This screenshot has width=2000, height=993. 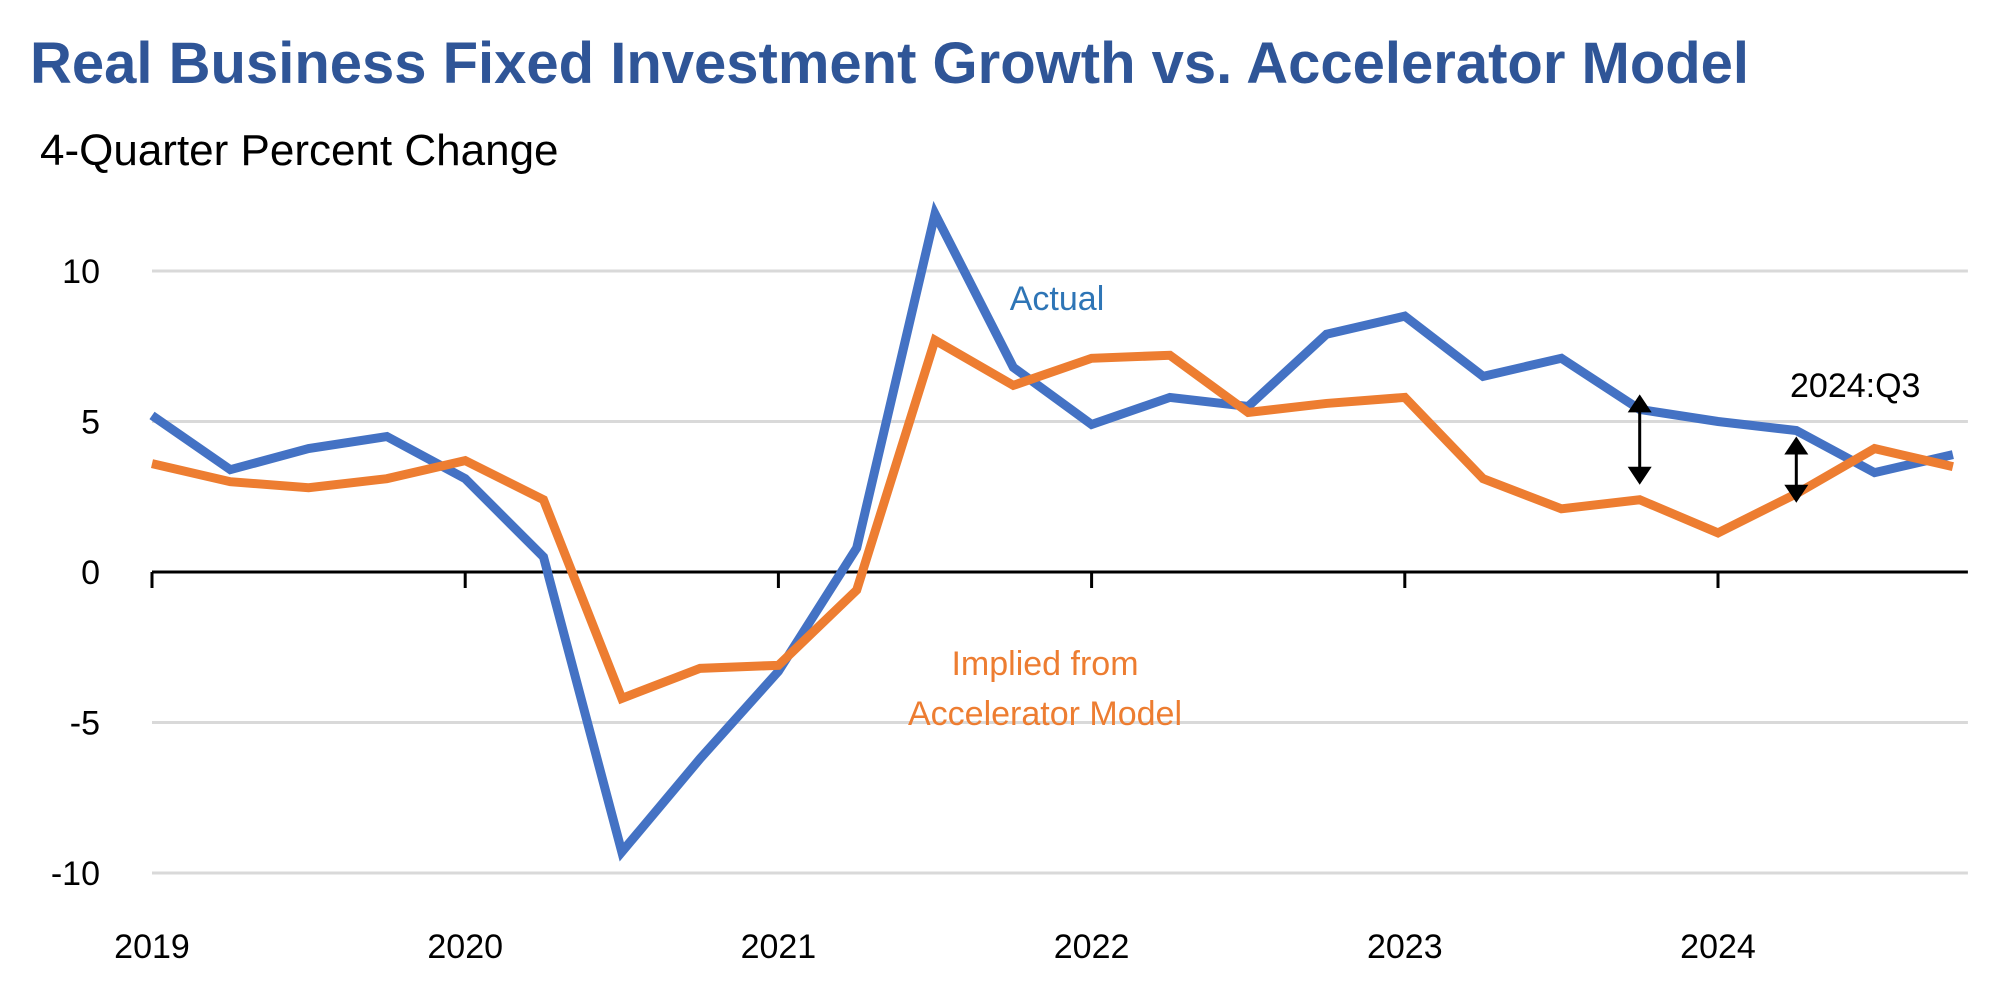 What do you see at coordinates (85, 724) in the screenshot?
I see `y-tick-label: -5` at bounding box center [85, 724].